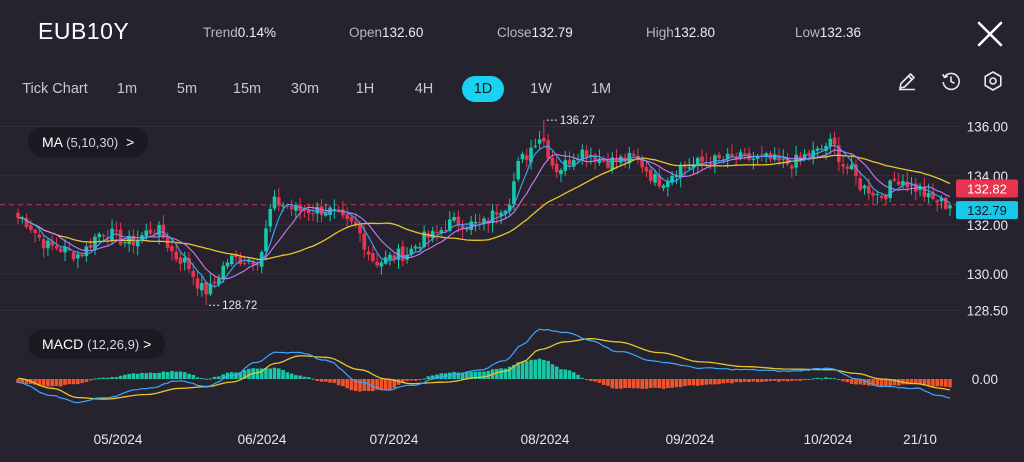 Image resolution: width=1024 pixels, height=462 pixels. I want to click on timeframe-tick-chart: Tick Chart, so click(55, 89).